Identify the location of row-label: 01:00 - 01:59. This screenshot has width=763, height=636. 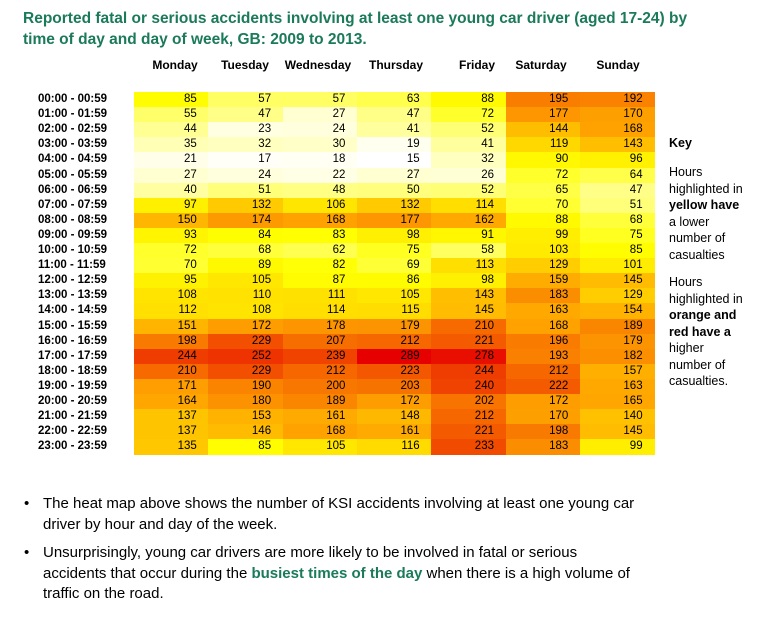
(73, 114).